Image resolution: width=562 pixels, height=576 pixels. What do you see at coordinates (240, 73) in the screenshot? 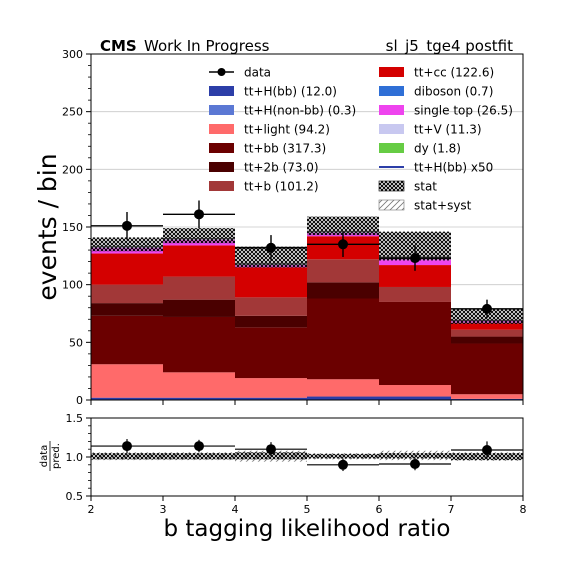
I see `legend-item: data` at bounding box center [240, 73].